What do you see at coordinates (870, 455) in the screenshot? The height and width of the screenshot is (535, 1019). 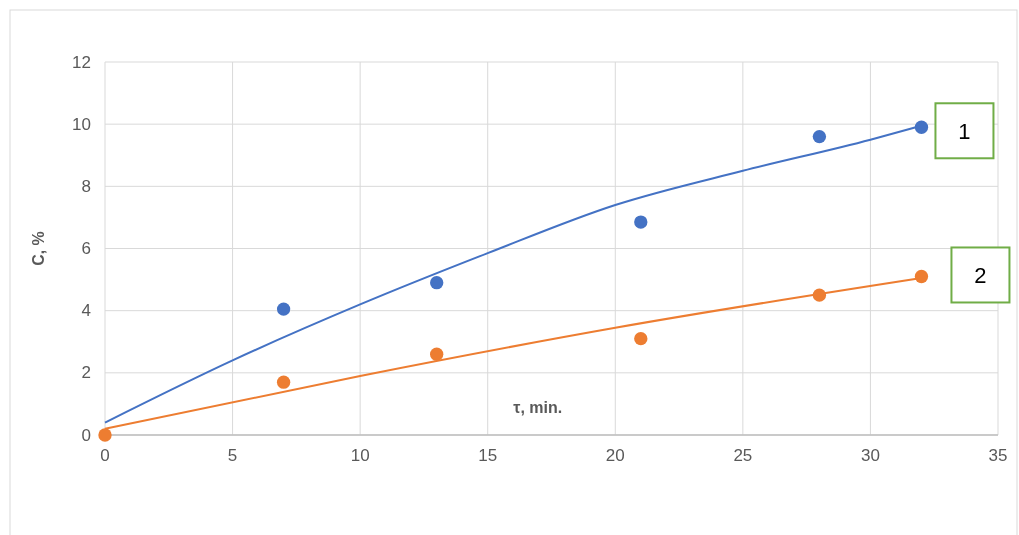 I see `x-tick-label: 30` at bounding box center [870, 455].